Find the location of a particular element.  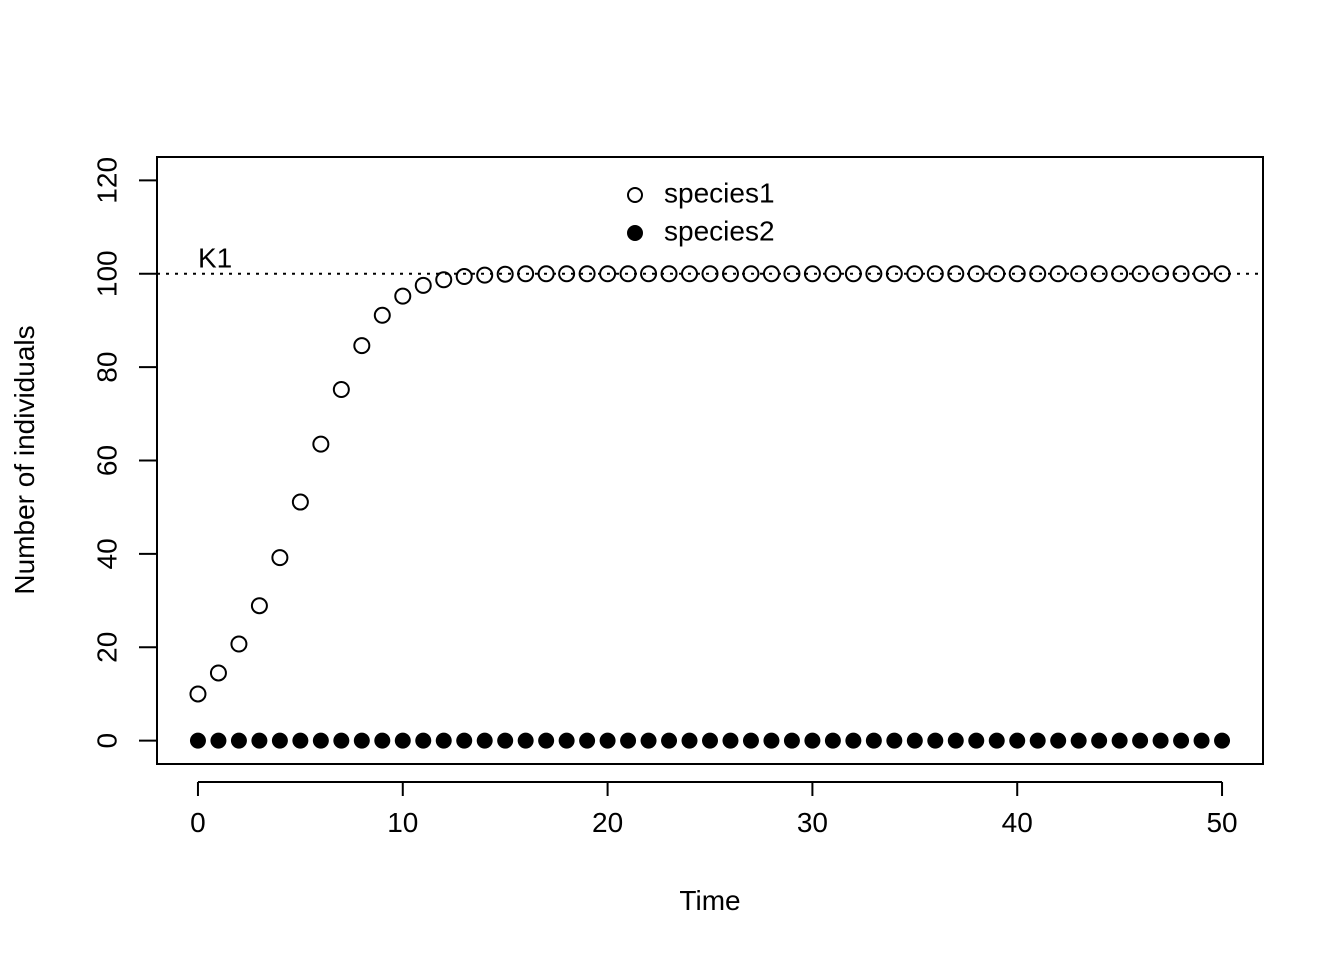

x-axis-title: Time is located at coordinates (709, 900).